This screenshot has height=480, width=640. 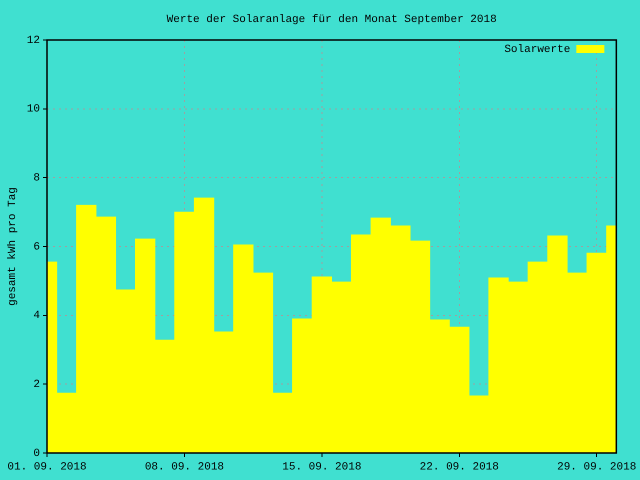 I want to click on y-axis-title: gesamt kWh pro Tag, so click(x=12, y=246).